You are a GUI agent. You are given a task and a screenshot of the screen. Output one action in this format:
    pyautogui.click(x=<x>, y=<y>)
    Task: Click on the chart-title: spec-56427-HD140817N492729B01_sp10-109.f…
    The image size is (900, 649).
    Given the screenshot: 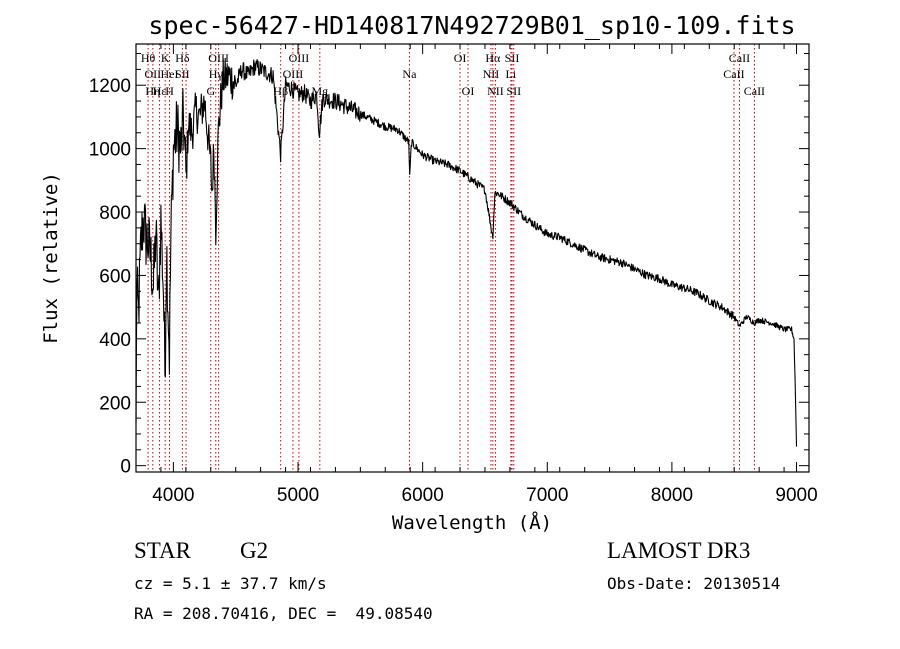 What is the action you would take?
    pyautogui.click(x=471, y=25)
    